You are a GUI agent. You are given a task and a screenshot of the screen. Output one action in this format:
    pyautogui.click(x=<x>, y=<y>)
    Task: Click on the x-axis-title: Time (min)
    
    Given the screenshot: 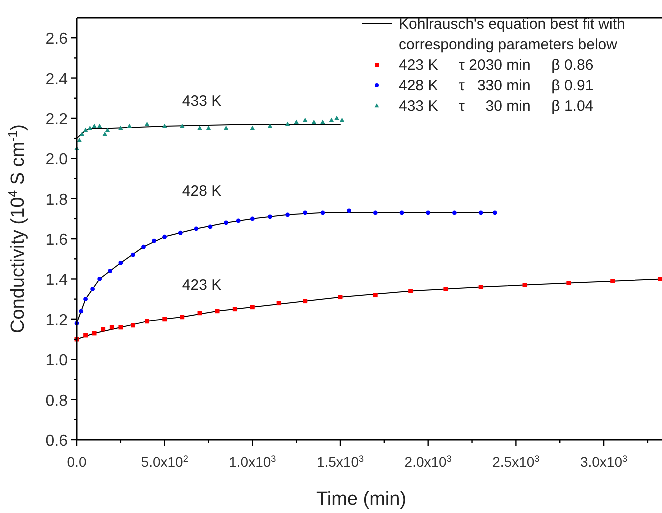 What is the action you would take?
    pyautogui.click(x=361, y=499)
    